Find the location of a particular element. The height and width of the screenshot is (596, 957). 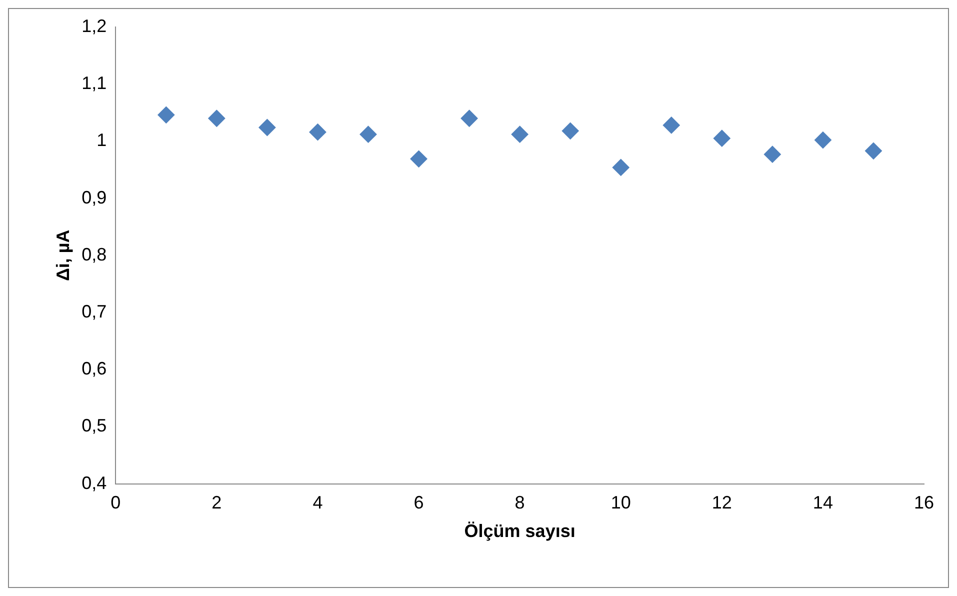

x-tick-label: 8 is located at coordinates (519, 502).